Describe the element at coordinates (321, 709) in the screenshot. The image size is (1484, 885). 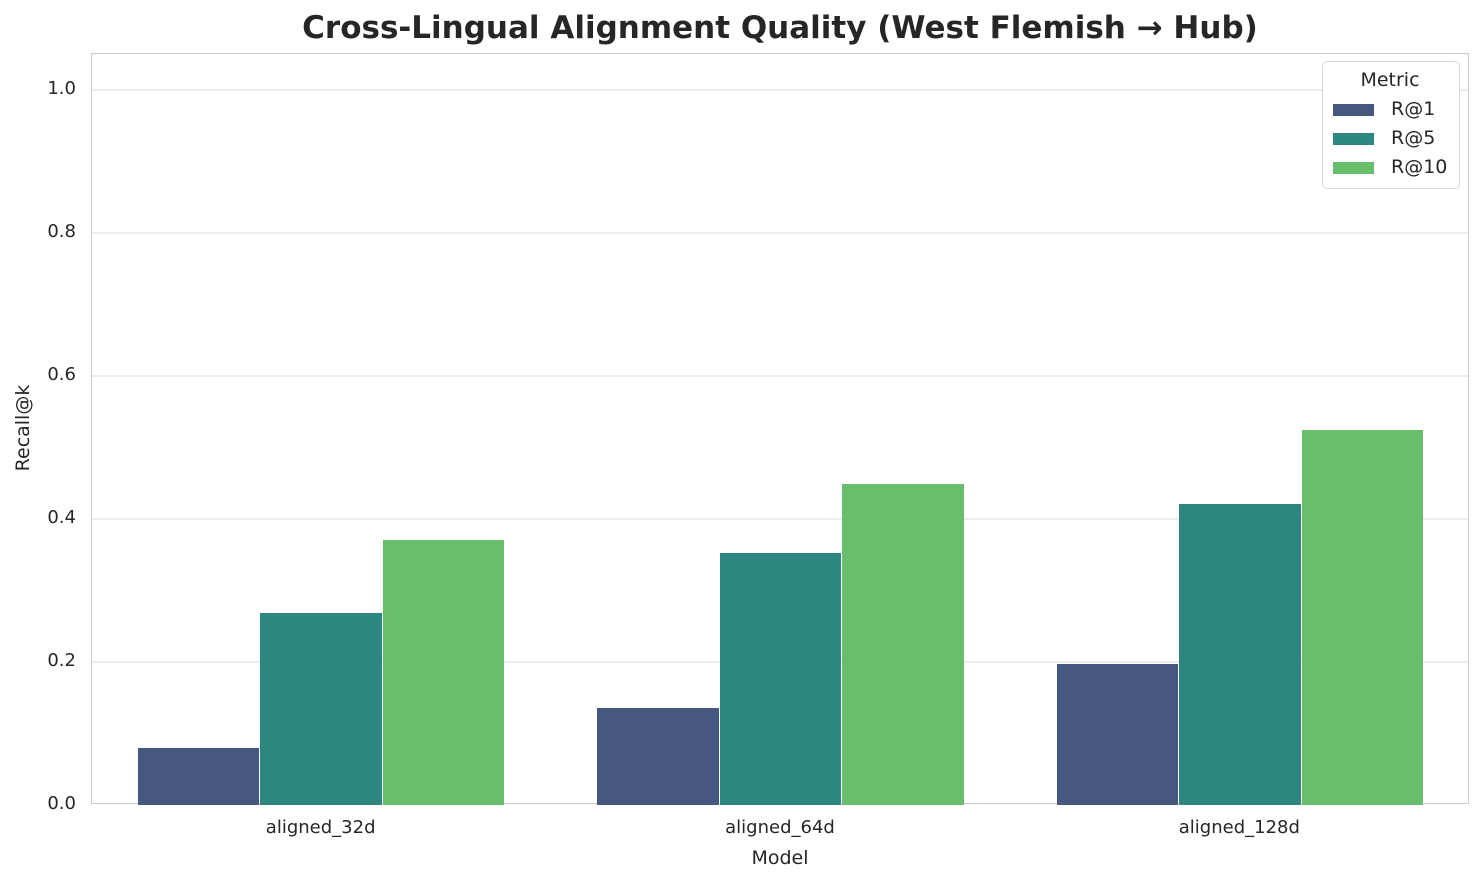
I see `bar-r-at-5-aligned_32d` at that location.